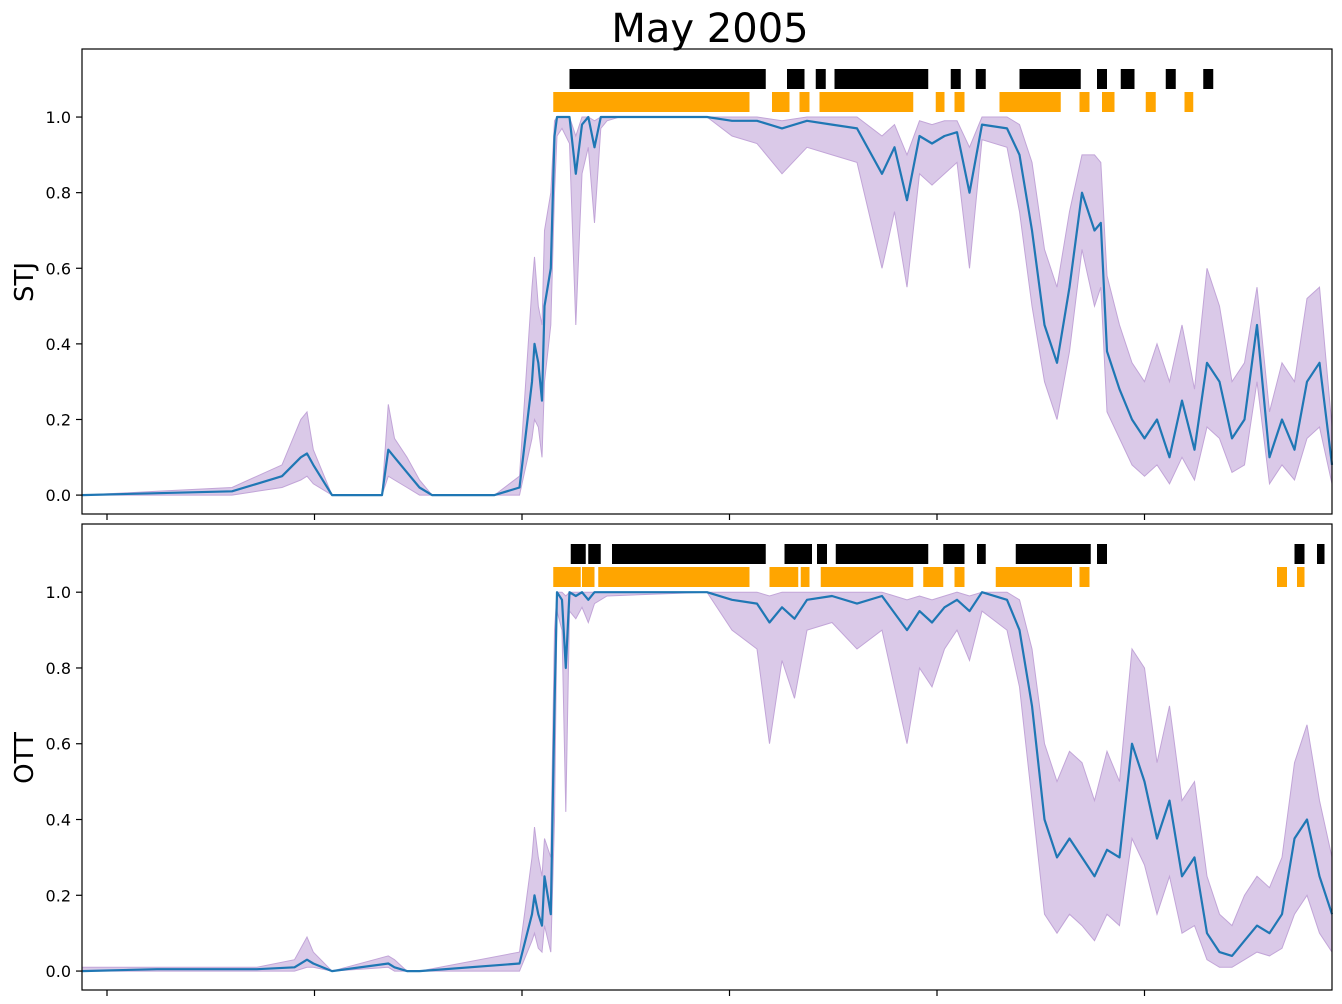 The height and width of the screenshot is (1004, 1342). I want to click on figure-title: May 2005, so click(709, 29).